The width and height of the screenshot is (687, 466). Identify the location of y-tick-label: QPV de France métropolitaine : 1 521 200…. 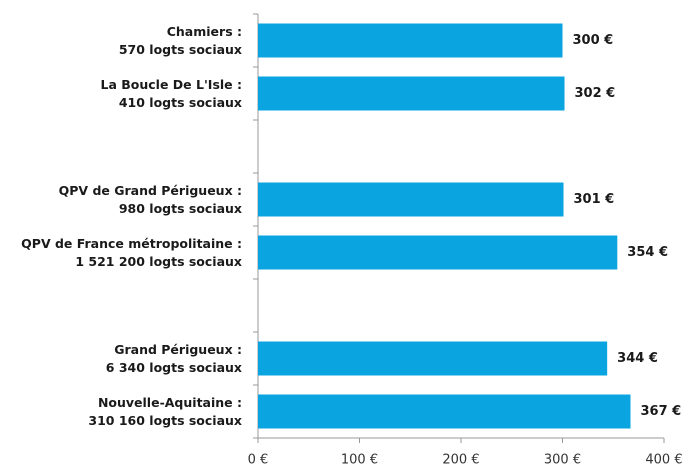
(131, 252).